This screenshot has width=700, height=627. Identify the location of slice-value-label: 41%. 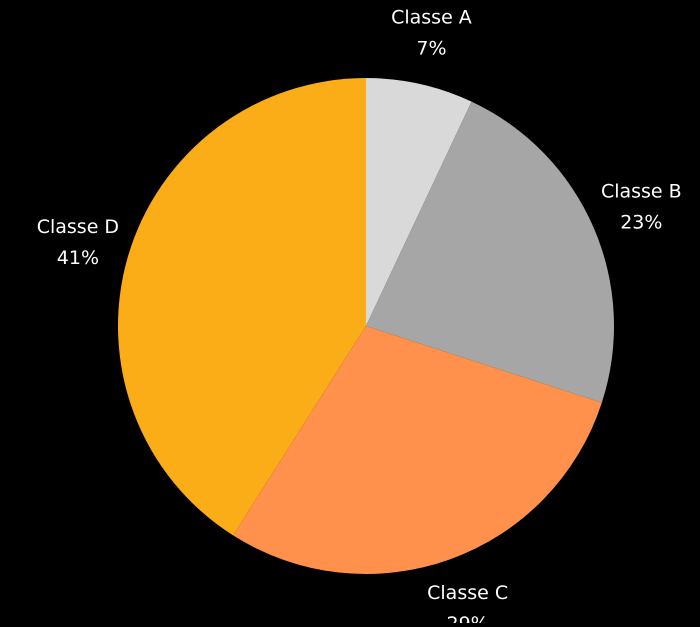
(78, 258).